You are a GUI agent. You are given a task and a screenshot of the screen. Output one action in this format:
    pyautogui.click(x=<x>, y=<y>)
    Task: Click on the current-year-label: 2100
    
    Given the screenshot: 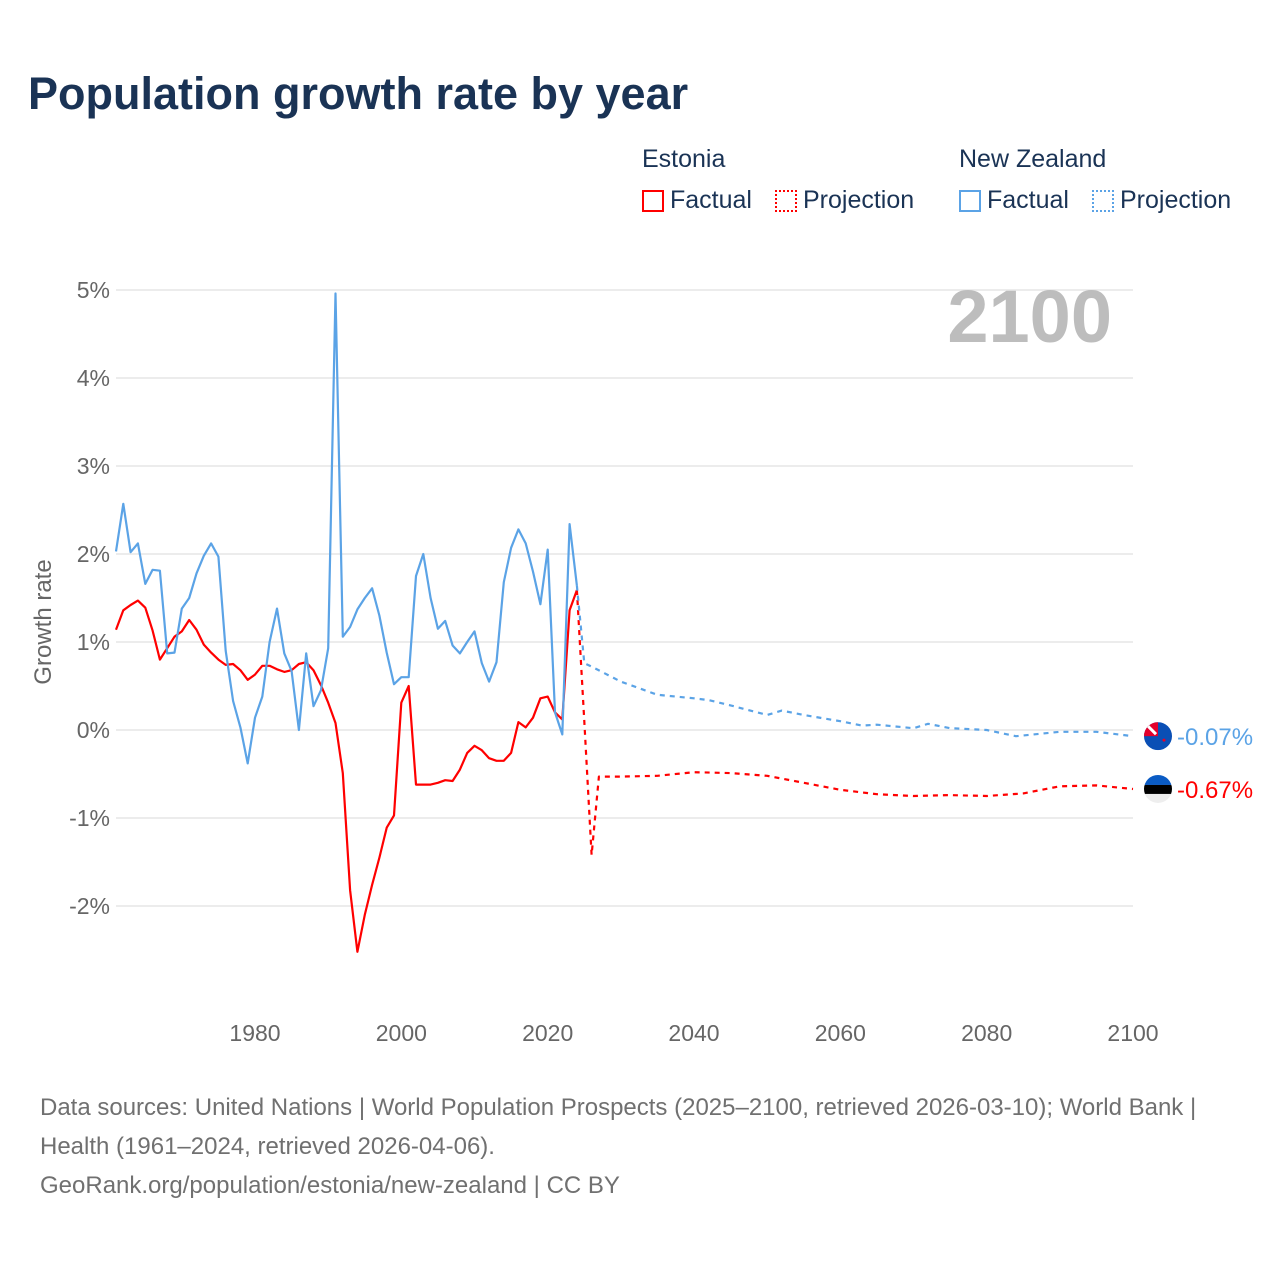 What is the action you would take?
    pyautogui.click(x=1029, y=316)
    